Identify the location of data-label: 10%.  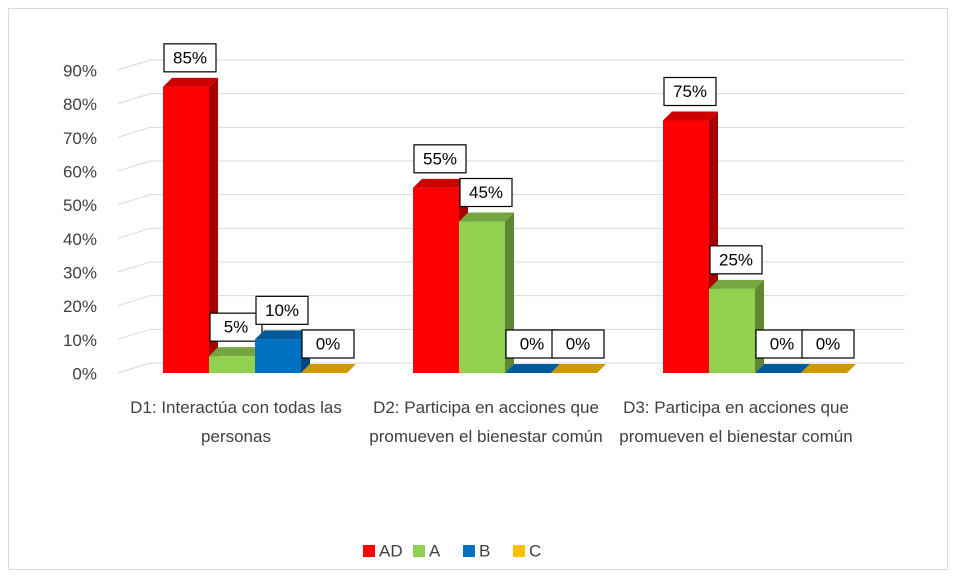
(282, 310).